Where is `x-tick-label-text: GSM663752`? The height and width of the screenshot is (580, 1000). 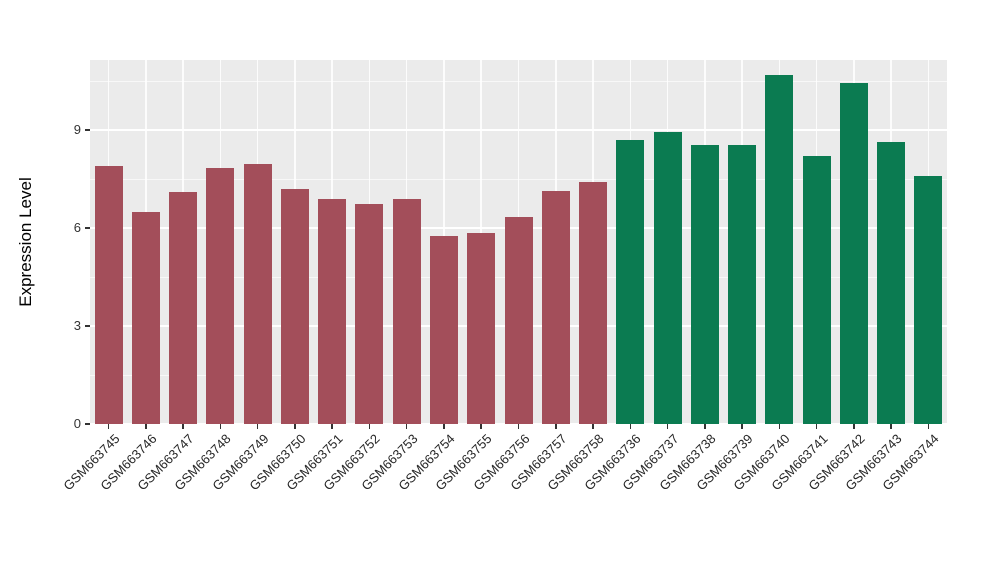 x-tick-label-text: GSM663752 is located at coordinates (352, 462).